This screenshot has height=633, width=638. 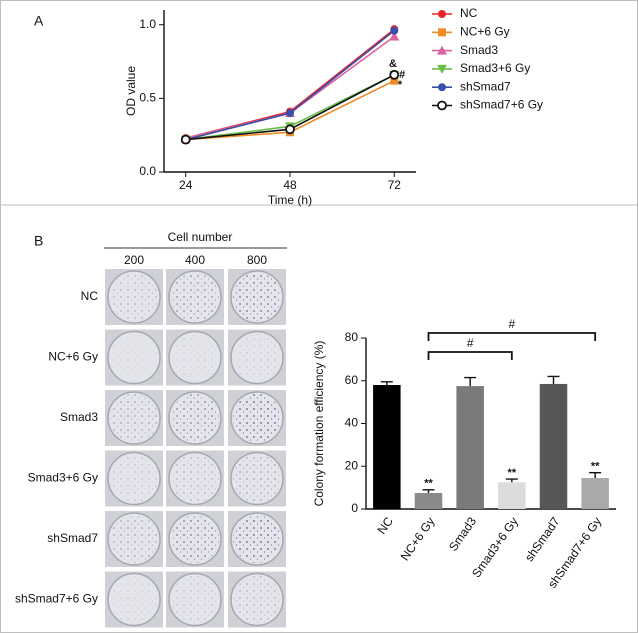 What do you see at coordinates (79, 417) in the screenshot?
I see `row-label: Smad3` at bounding box center [79, 417].